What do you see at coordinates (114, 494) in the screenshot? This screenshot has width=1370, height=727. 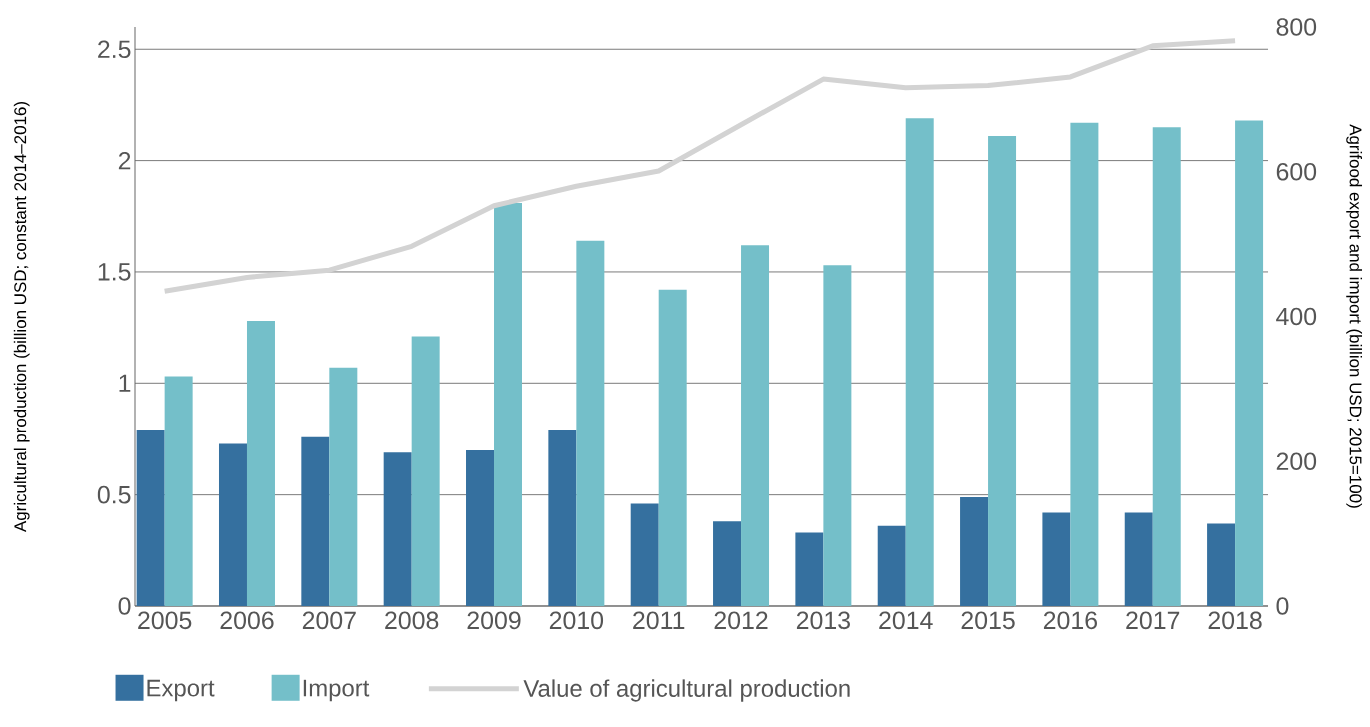 I see `y-tick-label: 0.5` at bounding box center [114, 494].